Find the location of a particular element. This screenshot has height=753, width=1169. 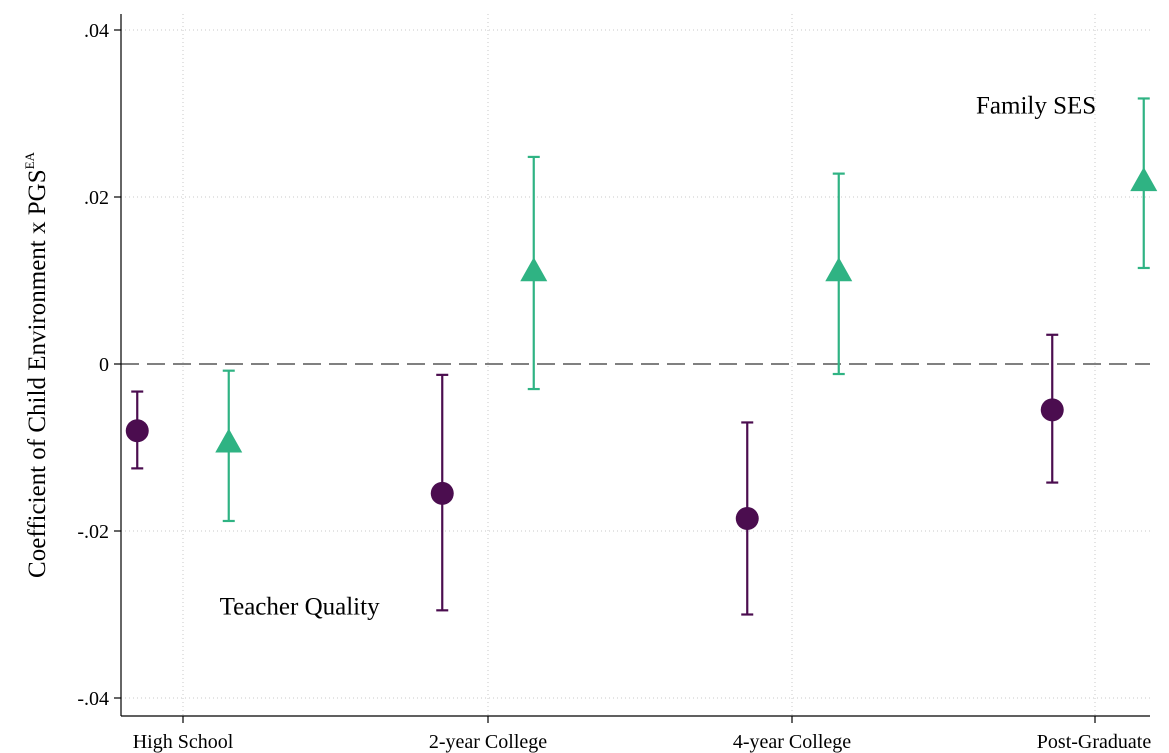

y-tick-label: -.02 is located at coordinates (93, 532).